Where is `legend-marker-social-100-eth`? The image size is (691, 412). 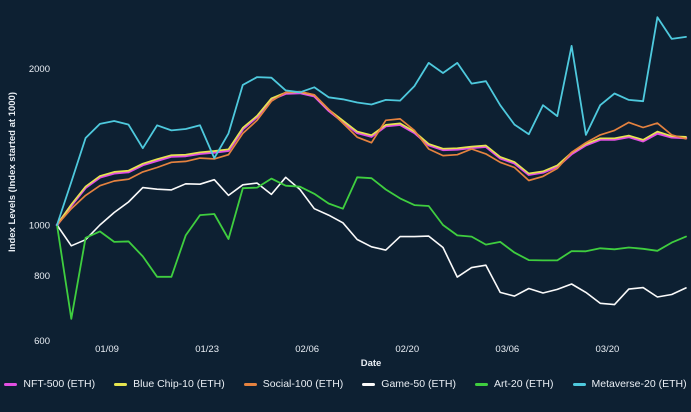
legend-marker-social-100-eth is located at coordinates (250, 384).